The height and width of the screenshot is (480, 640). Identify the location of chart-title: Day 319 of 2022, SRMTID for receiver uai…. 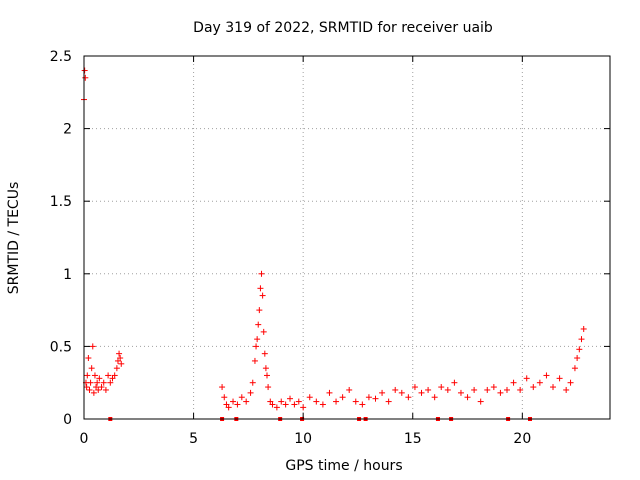
(343, 28).